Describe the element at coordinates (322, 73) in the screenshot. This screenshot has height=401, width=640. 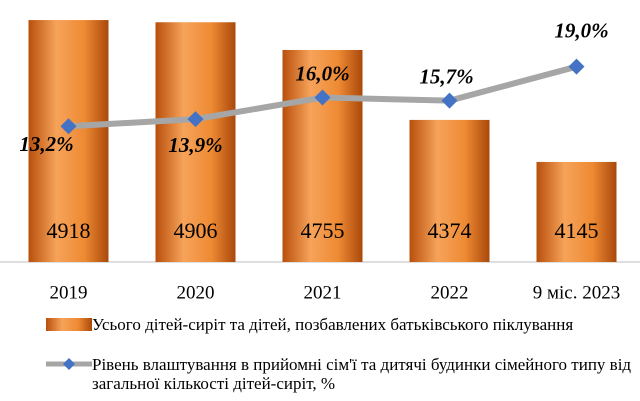
I see `line-value-label: 16,0%` at that location.